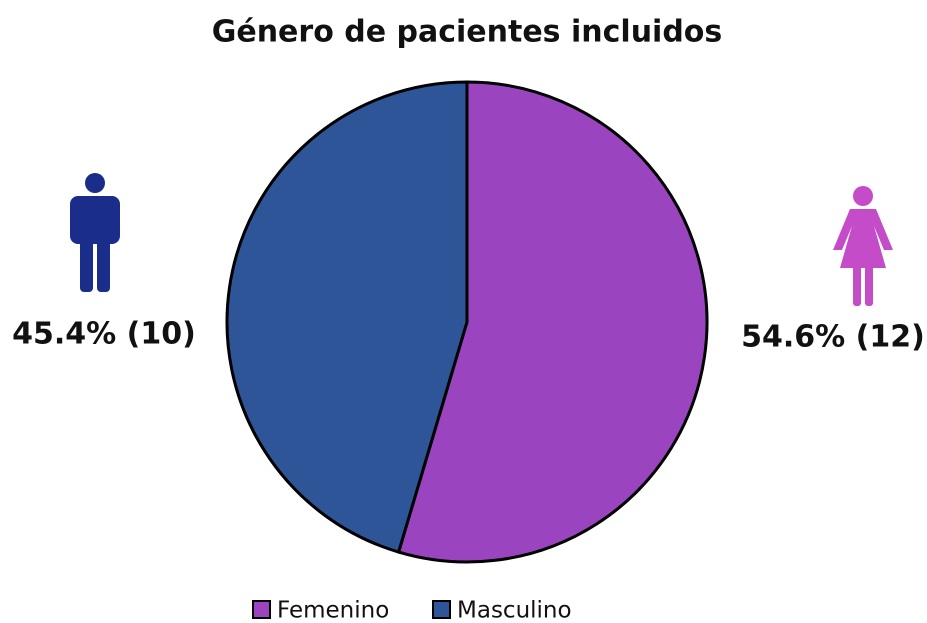 This screenshot has width=927, height=623. Describe the element at coordinates (467, 32) in the screenshot. I see `chart-title: Género de pacientes incluidos` at that location.